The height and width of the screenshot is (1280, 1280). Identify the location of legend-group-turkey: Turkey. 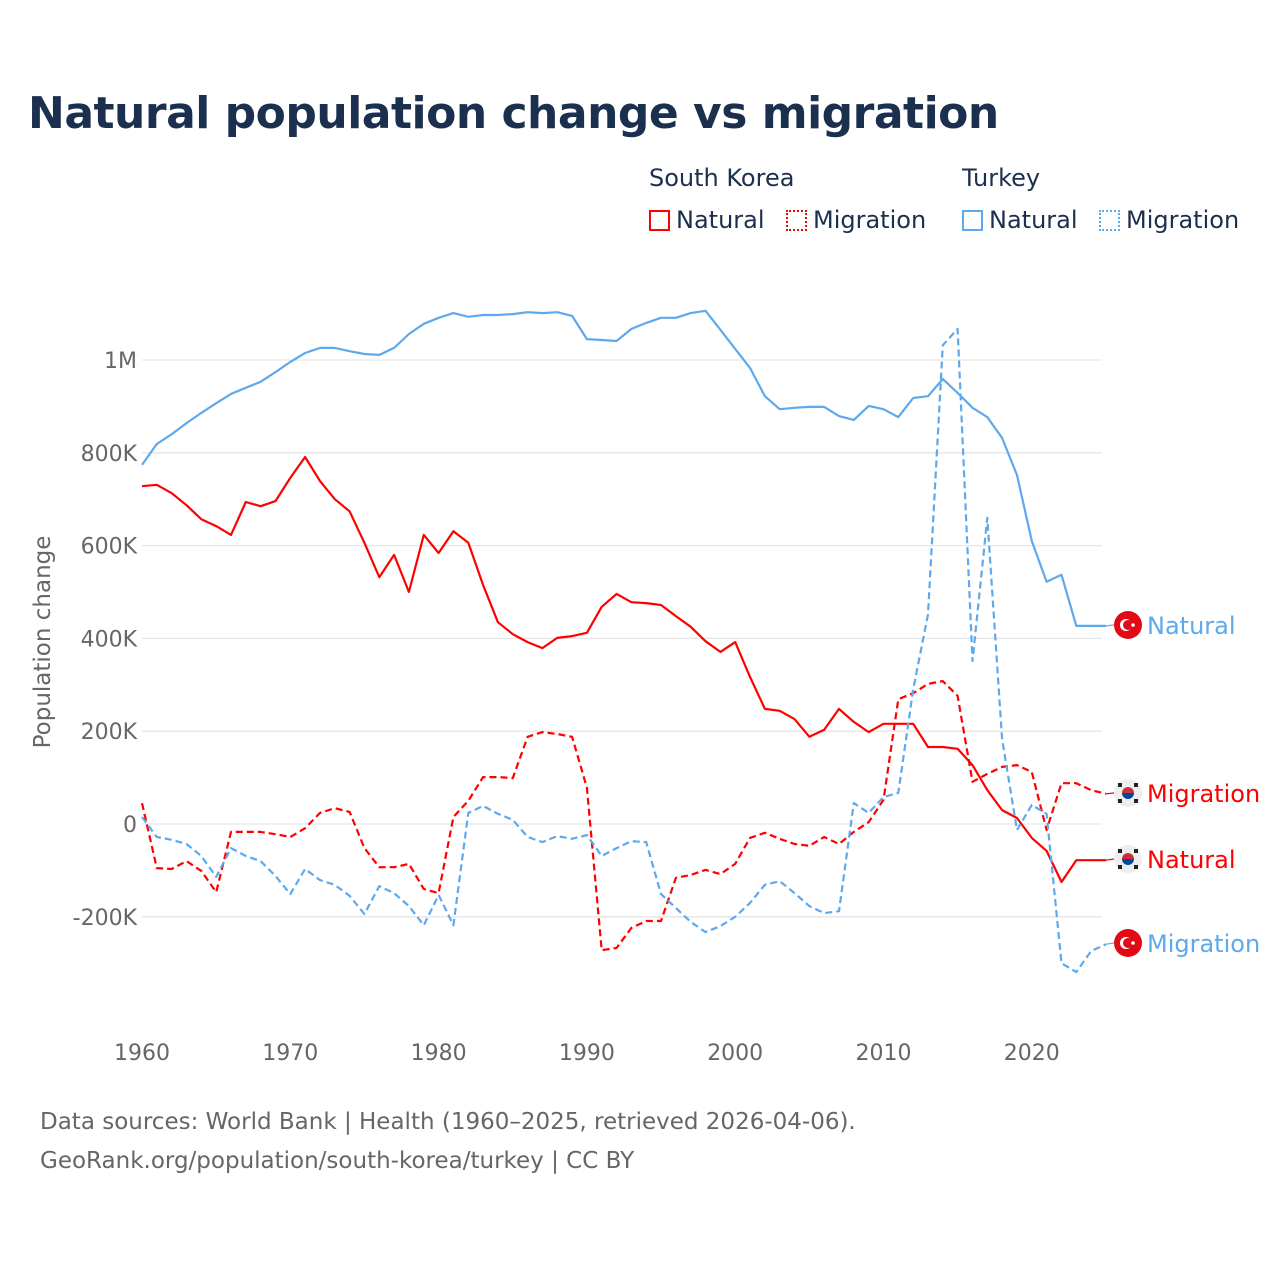
(1001, 178).